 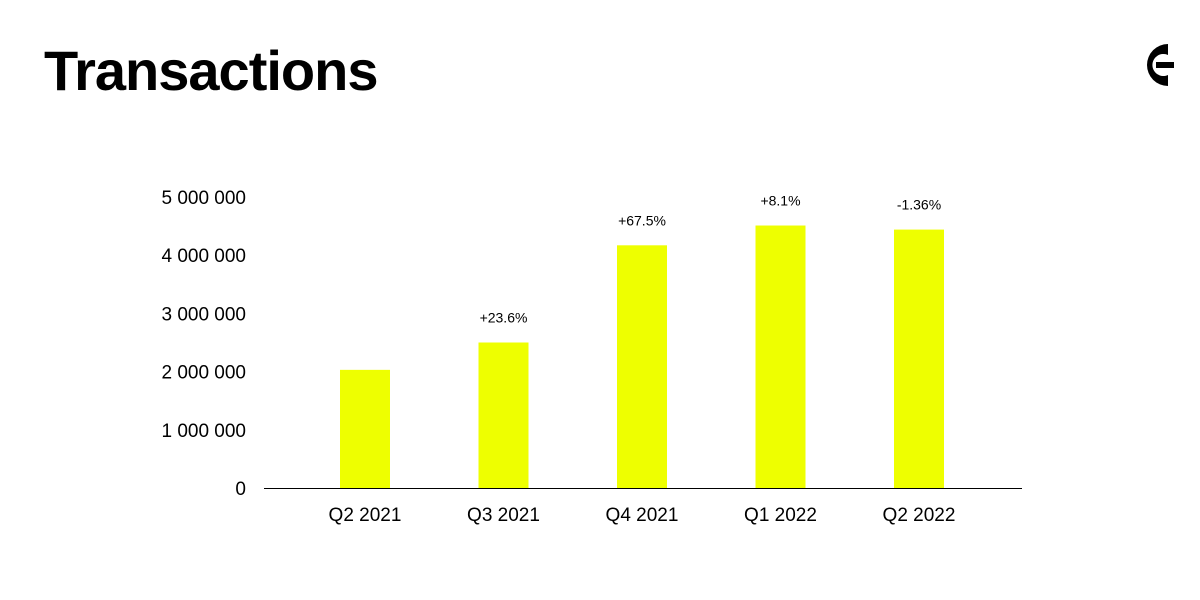 I want to click on y-tick-label: 0, so click(x=240, y=489).